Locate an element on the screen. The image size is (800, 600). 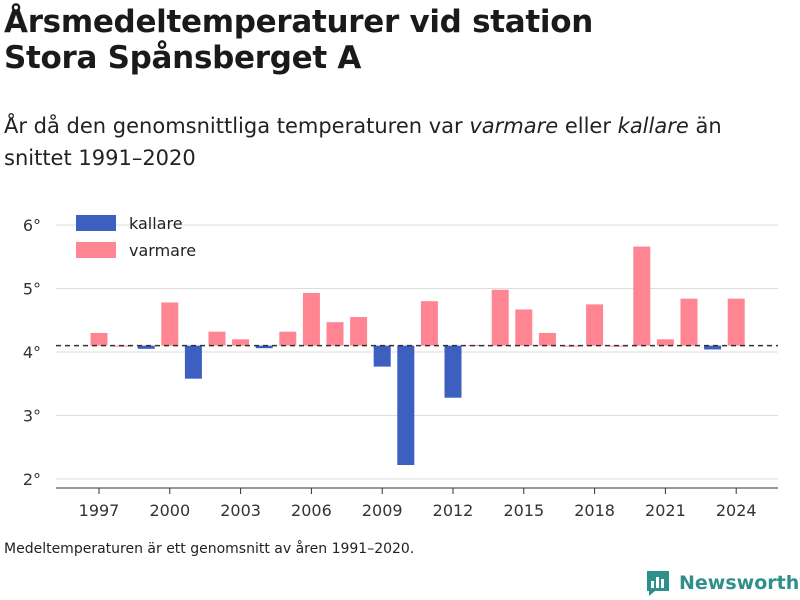
bar-2003 is located at coordinates (241, 342).